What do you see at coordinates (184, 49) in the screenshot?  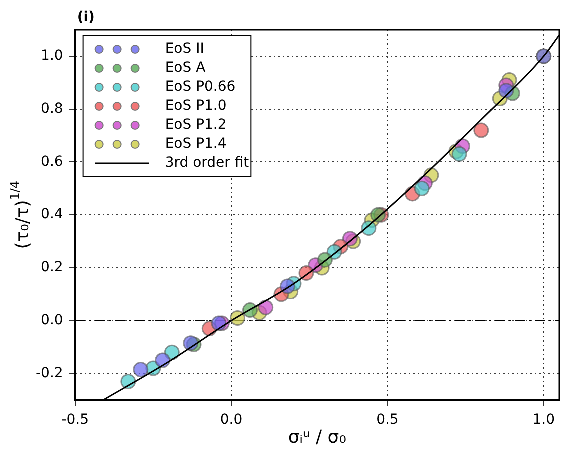 I see `legend-label: EoS II` at bounding box center [184, 49].